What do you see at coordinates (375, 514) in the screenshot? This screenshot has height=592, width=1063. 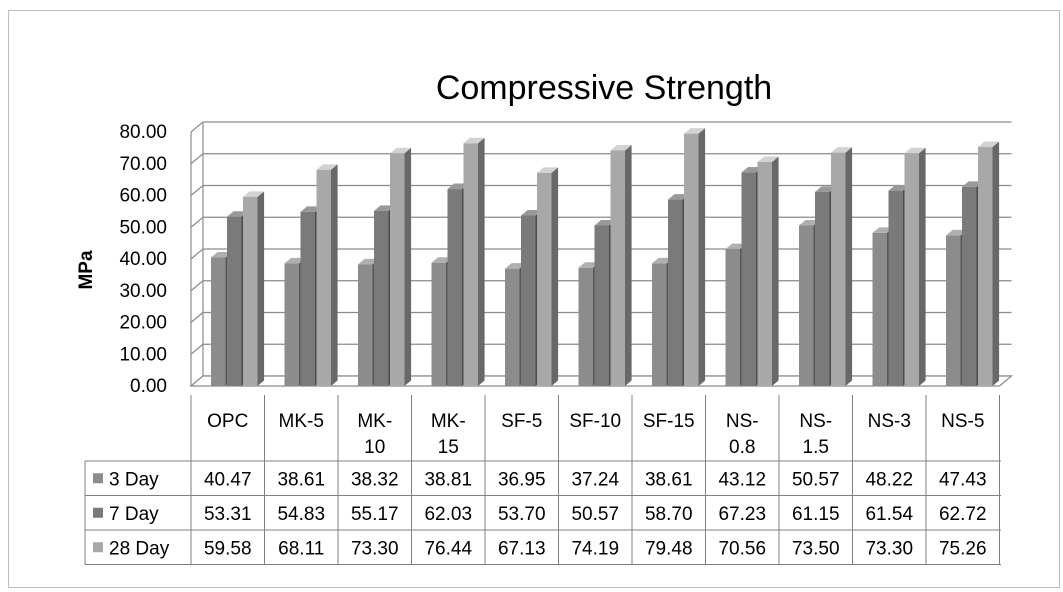 I see `data-label: 55.17` at bounding box center [375, 514].